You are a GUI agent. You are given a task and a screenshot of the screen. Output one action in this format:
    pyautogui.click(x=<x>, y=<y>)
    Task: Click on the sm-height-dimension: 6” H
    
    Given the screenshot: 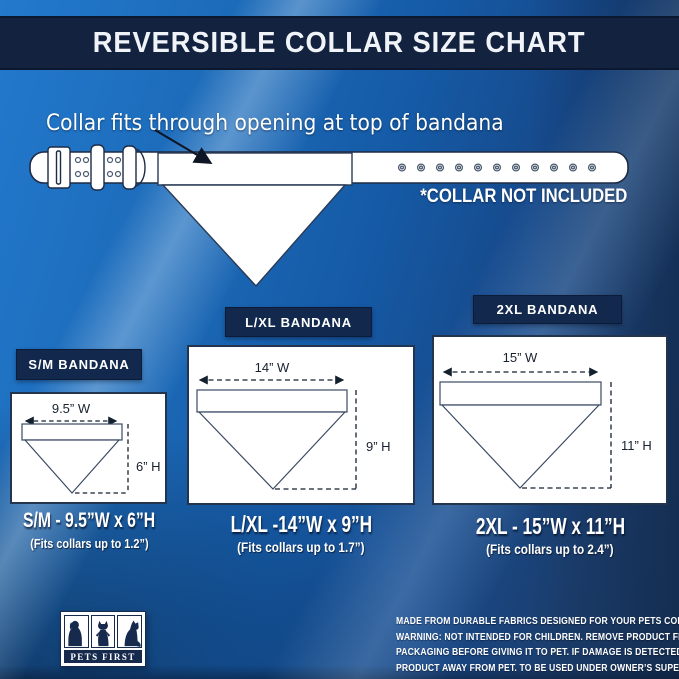 What is the action you would take?
    pyautogui.click(x=148, y=466)
    